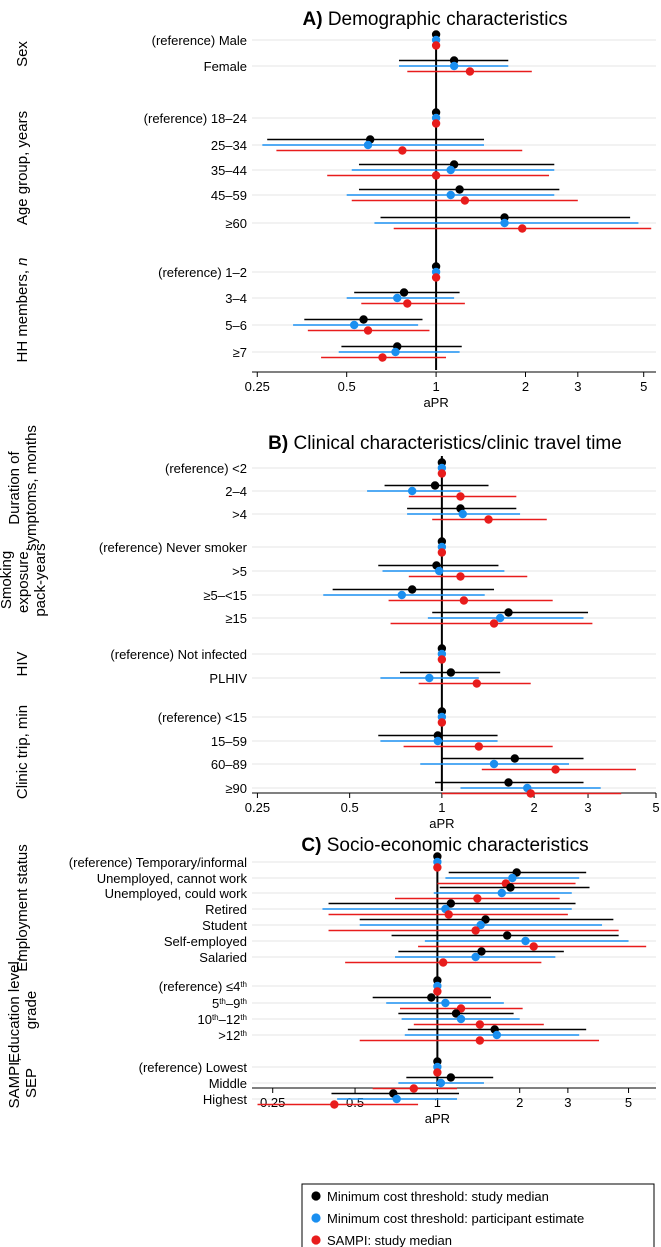 The height and width of the screenshot is (1247, 661). Describe the element at coordinates (228, 1083) in the screenshot. I see `row-label: Middle` at that location.